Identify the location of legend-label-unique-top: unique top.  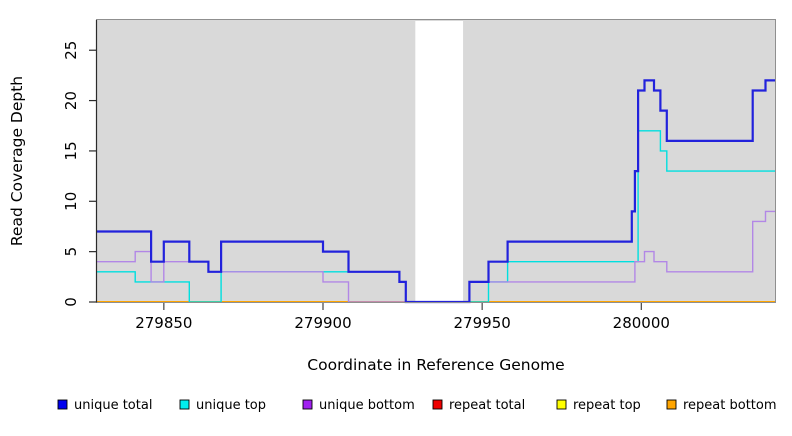
(231, 405).